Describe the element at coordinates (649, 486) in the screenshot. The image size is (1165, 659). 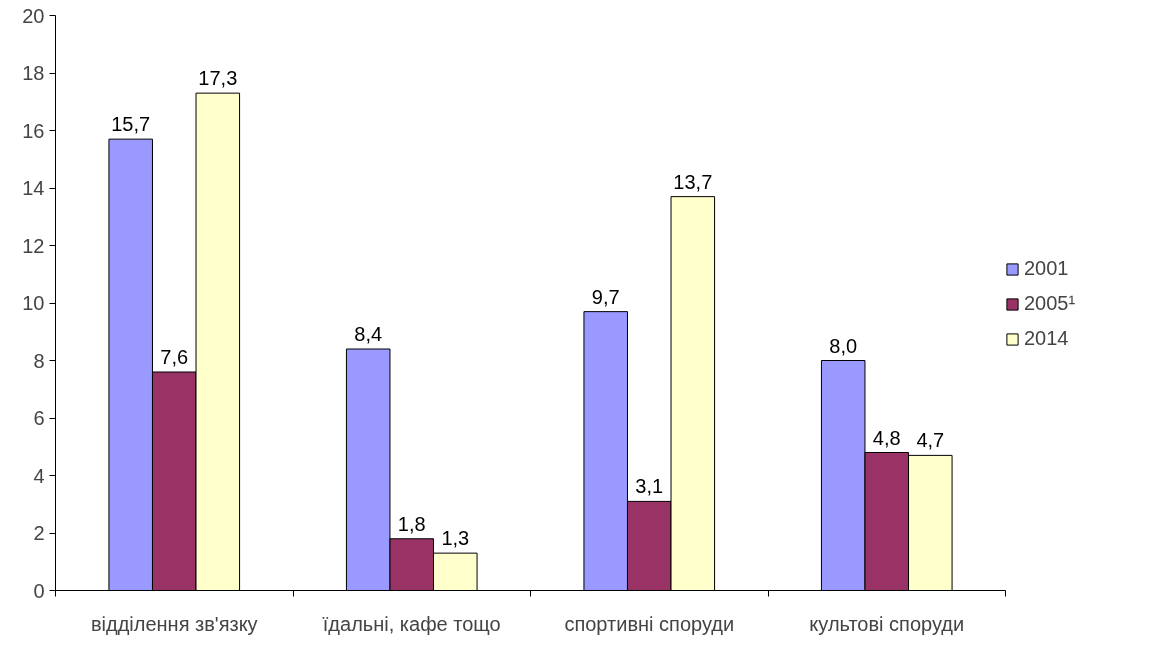
I see `data-label: 3,1` at that location.